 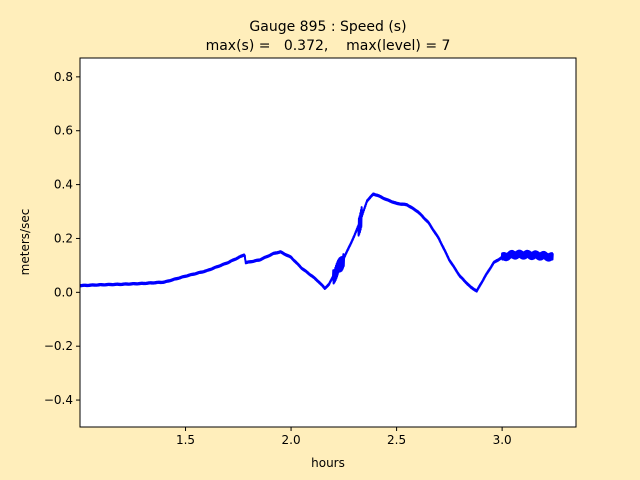 I want to click on y-axis: −0.4 −0.2 0.0 0.2 0.4 0.6 0.8, so click(x=62, y=238).